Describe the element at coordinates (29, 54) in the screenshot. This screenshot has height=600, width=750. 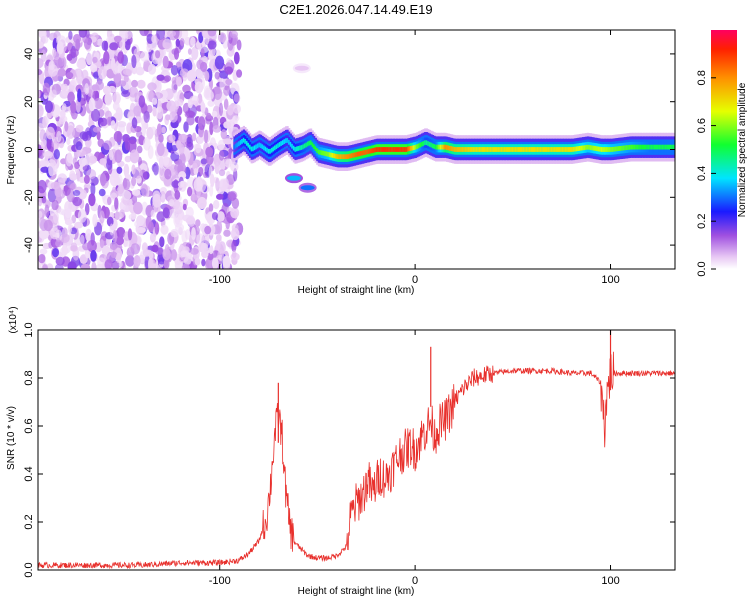
I see `y-tick-label: 40` at that location.